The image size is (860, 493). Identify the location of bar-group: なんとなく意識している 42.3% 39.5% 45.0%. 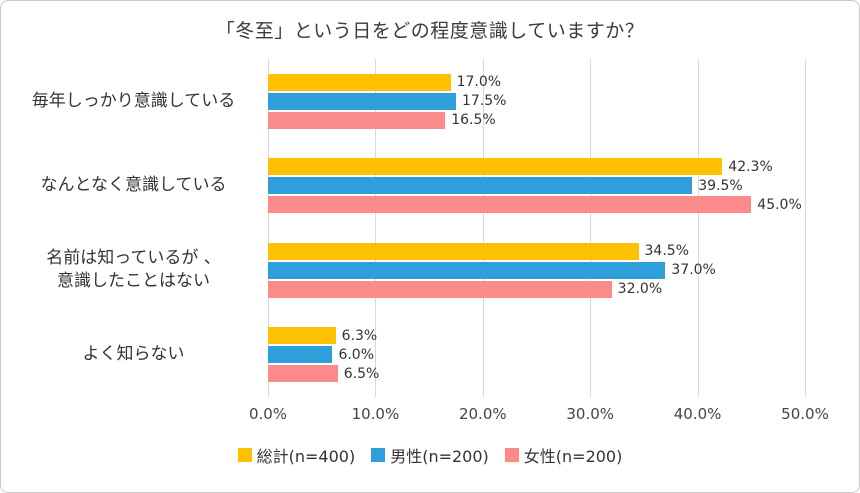
(409, 185).